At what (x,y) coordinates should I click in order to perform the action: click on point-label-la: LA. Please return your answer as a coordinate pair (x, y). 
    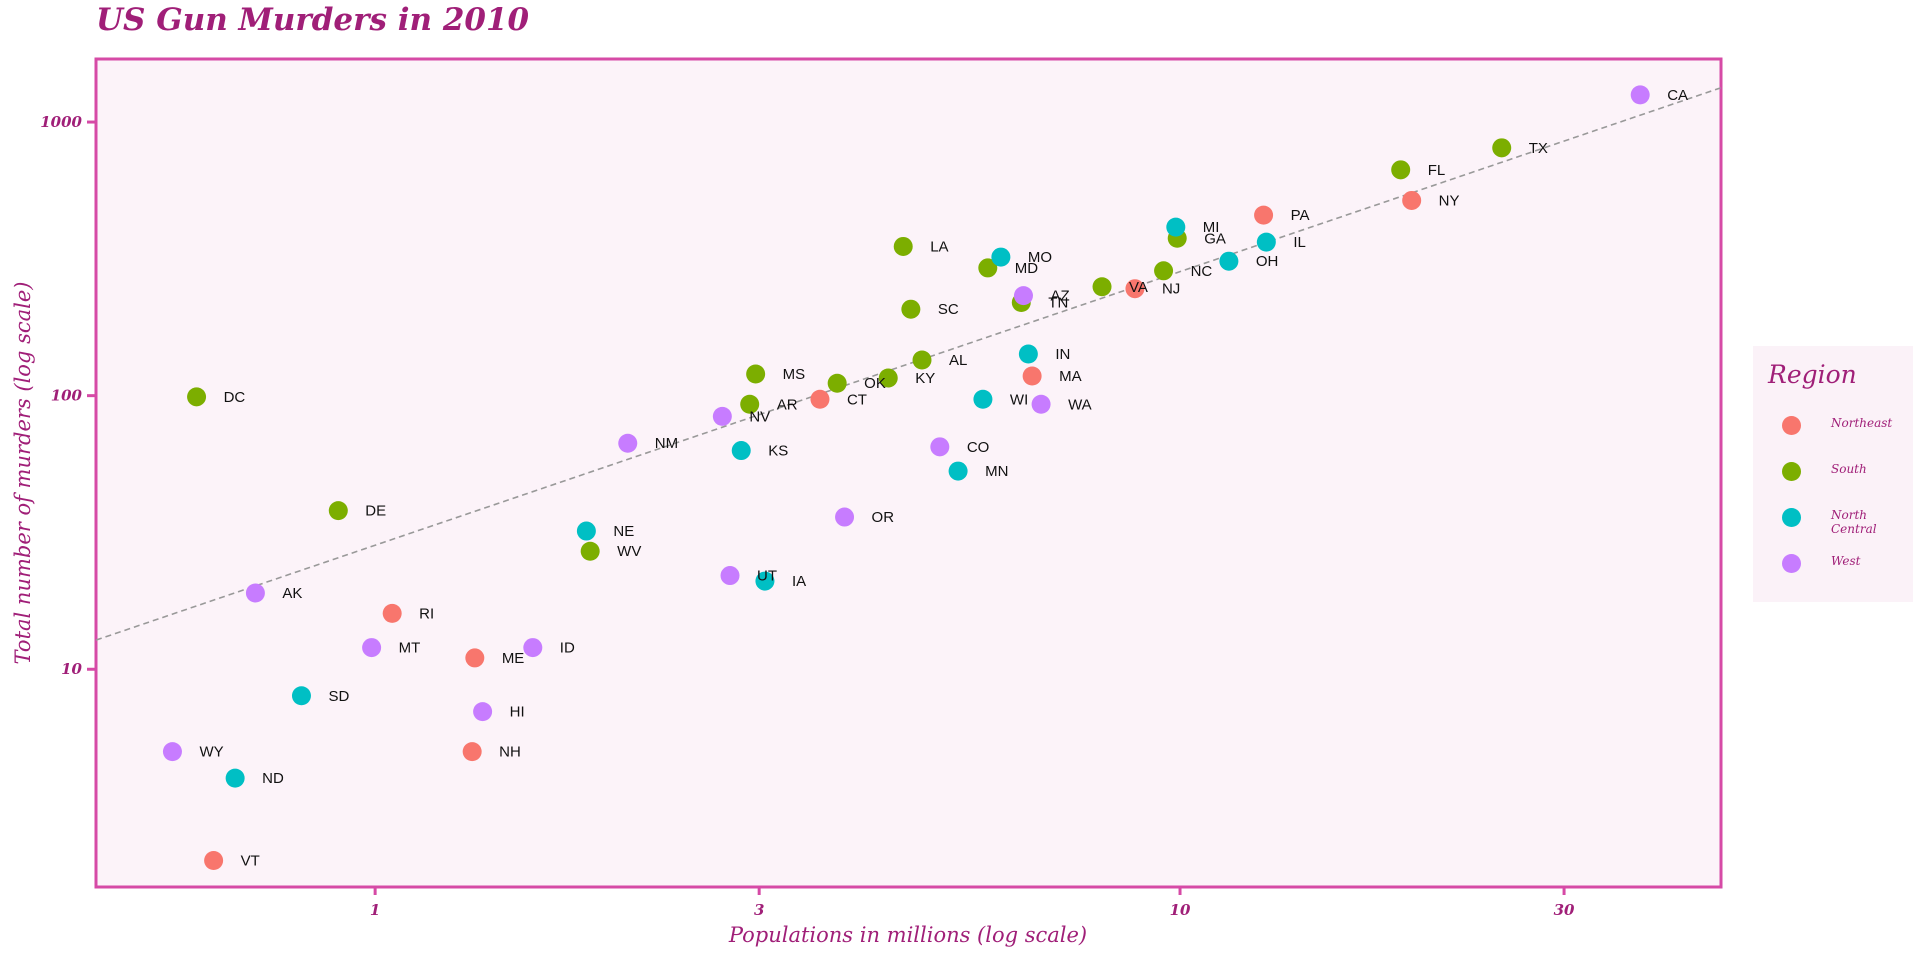
    Looking at the image, I should click on (939, 246).